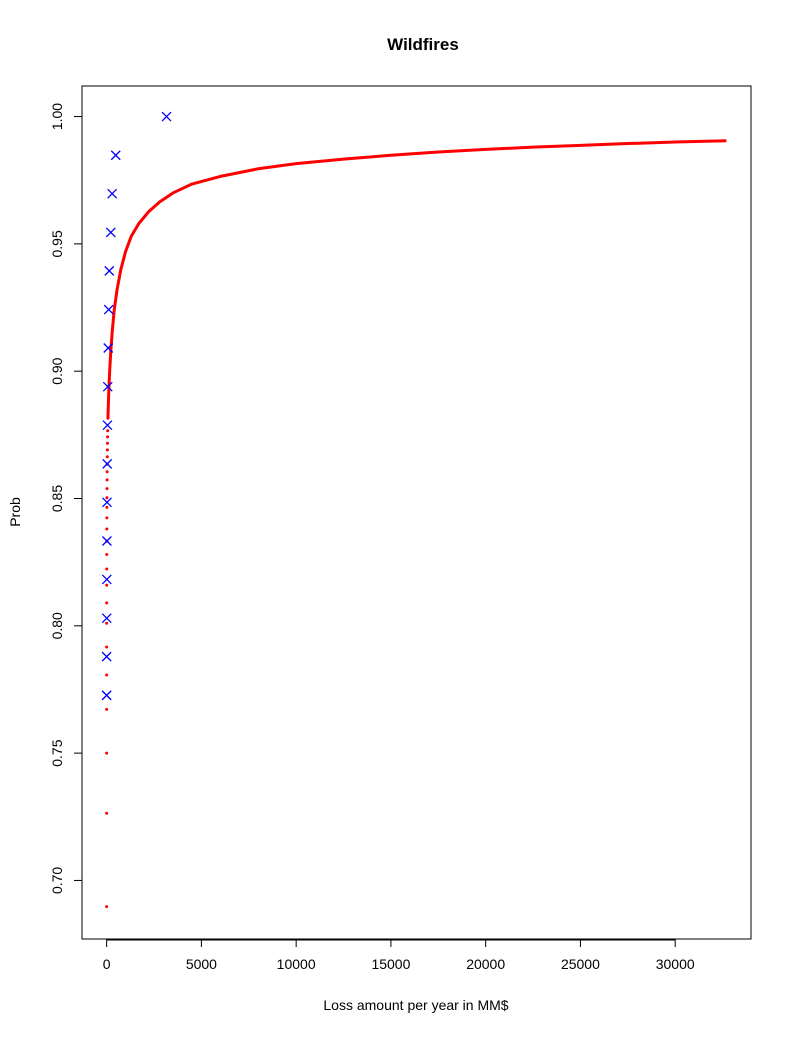  Describe the element at coordinates (57, 498) in the screenshot. I see `y-tick-label: 0.85` at that location.